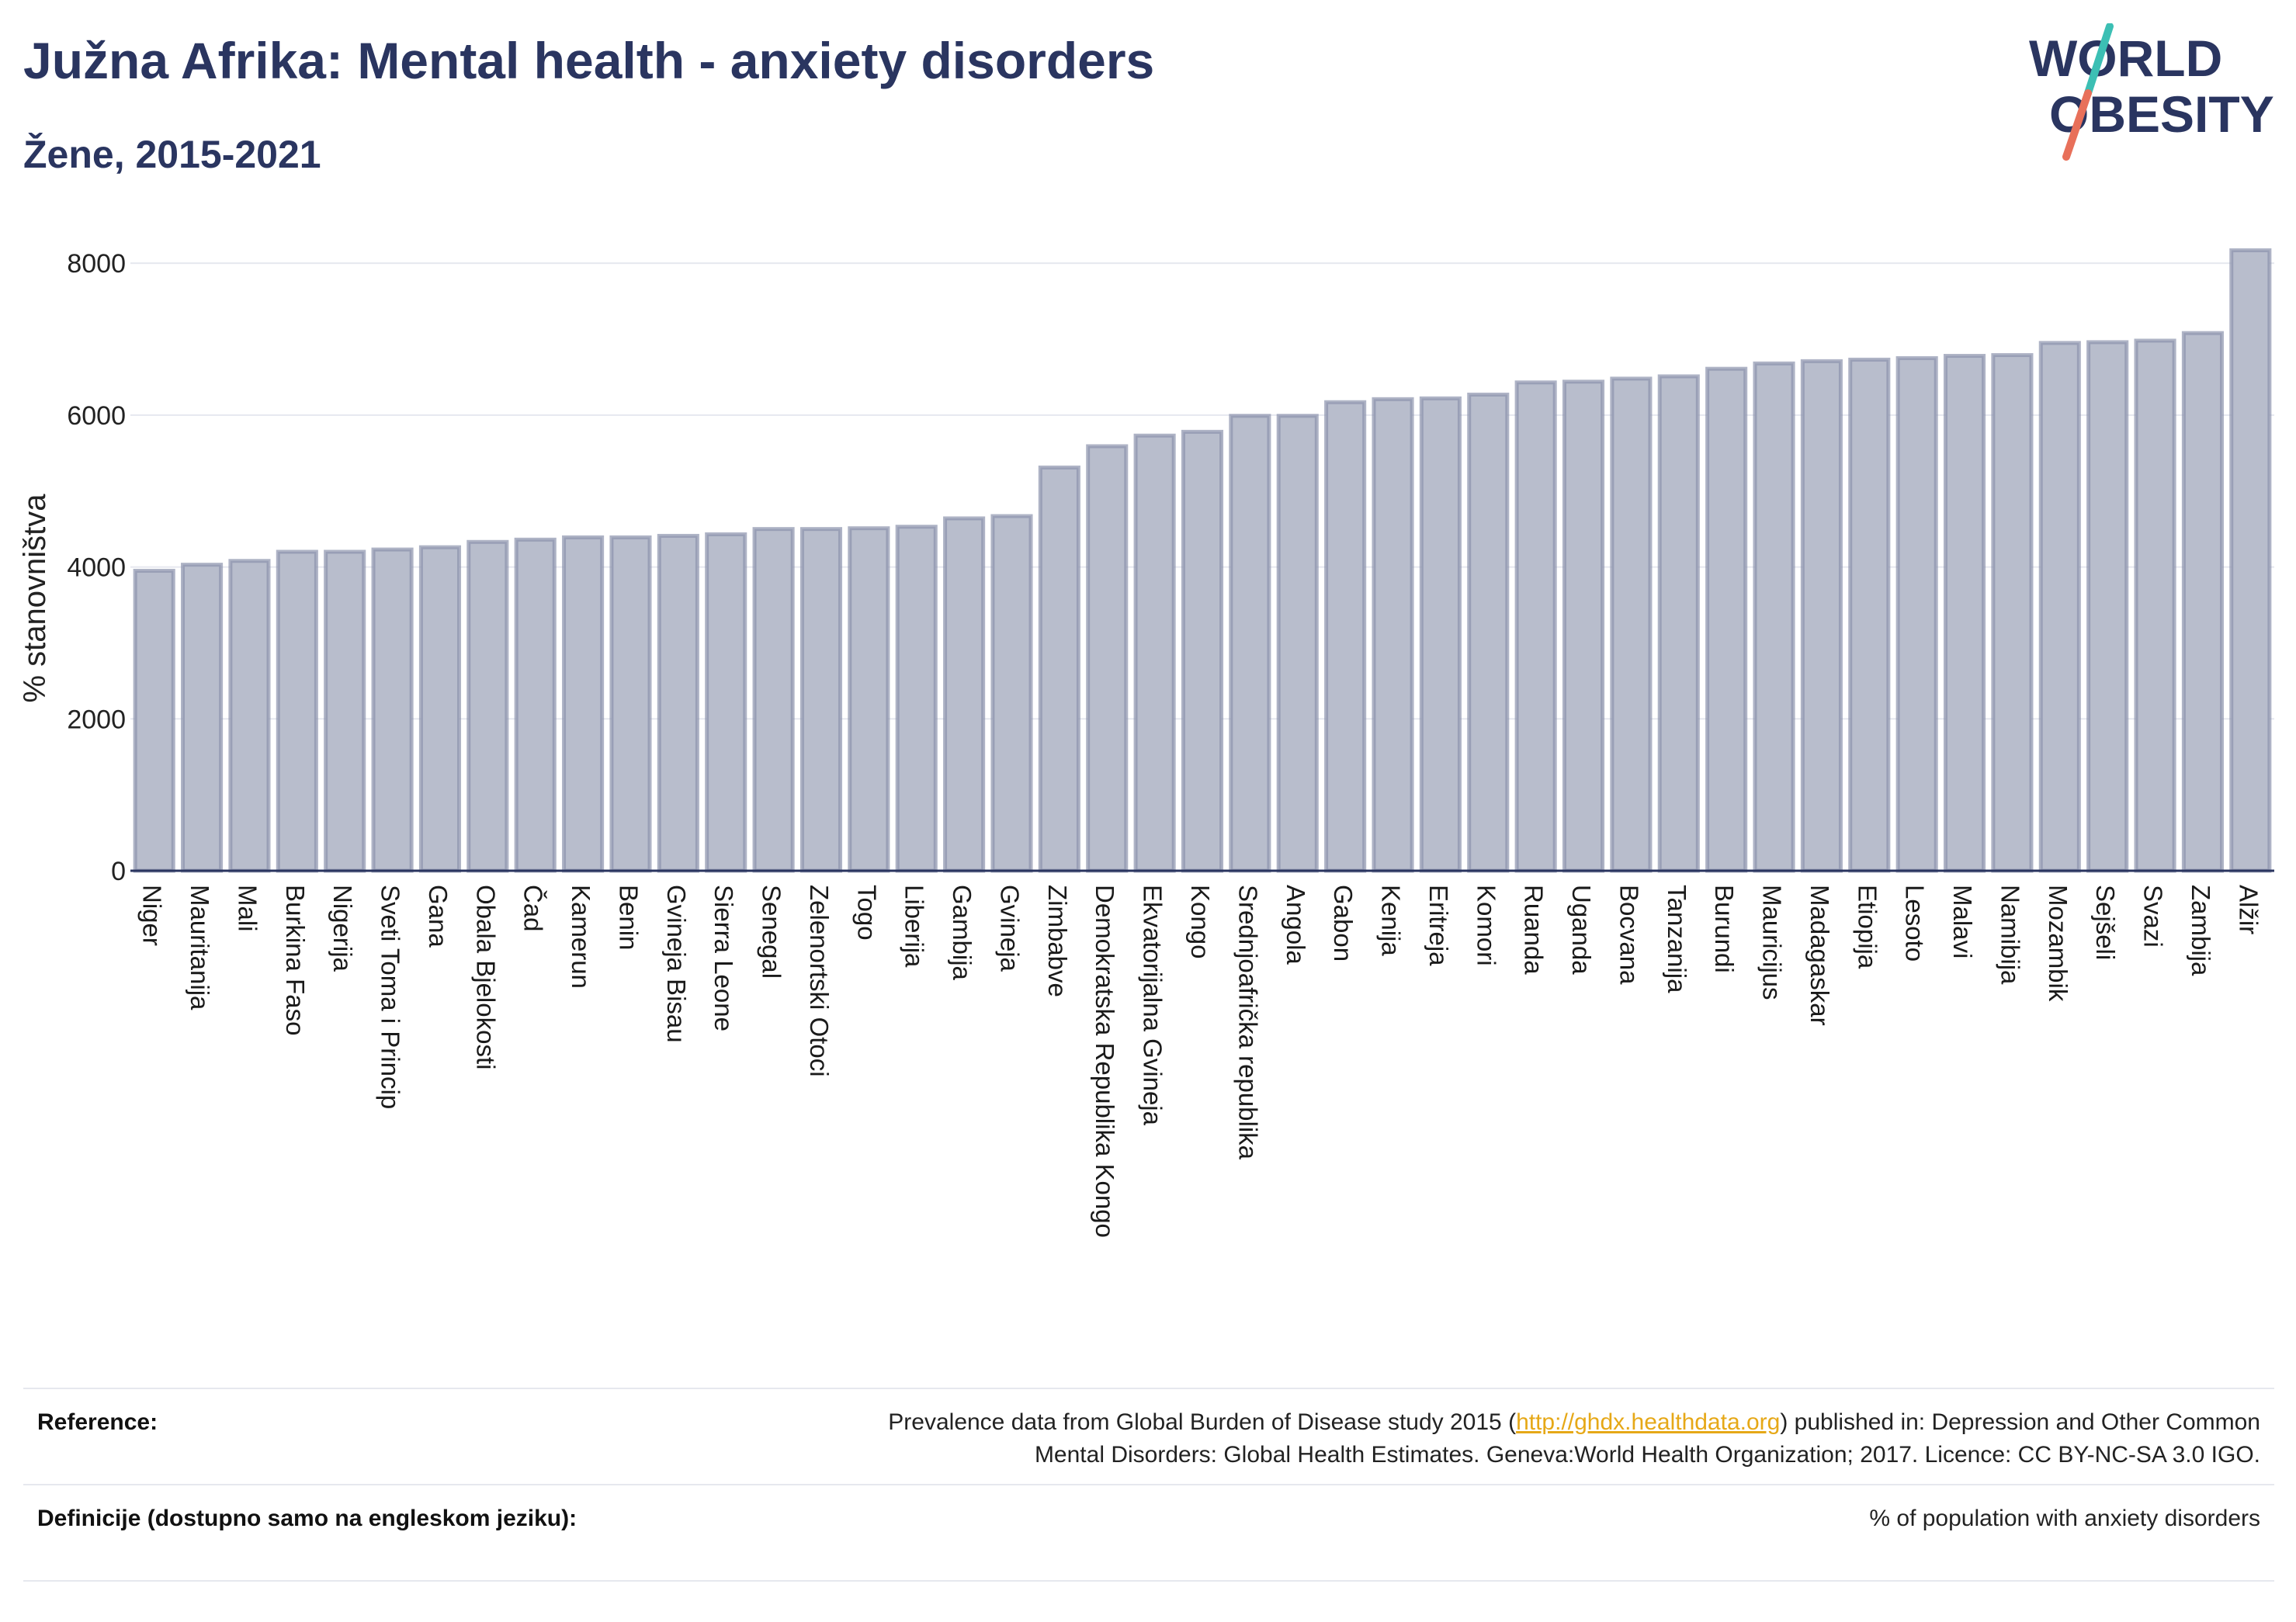 The image size is (2296, 1622). Describe the element at coordinates (1724, 929) in the screenshot. I see `x-tick-label: Burundi` at that location.